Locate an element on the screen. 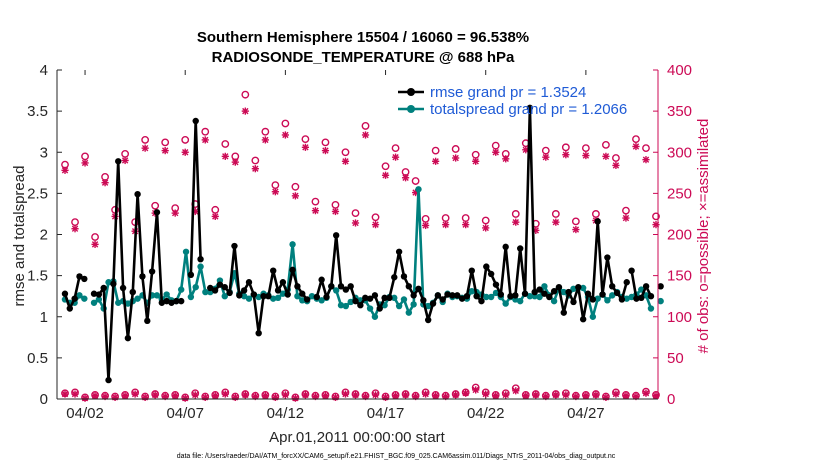 The height and width of the screenshot is (470, 830). y2-tick-label: 350 is located at coordinates (679, 111).